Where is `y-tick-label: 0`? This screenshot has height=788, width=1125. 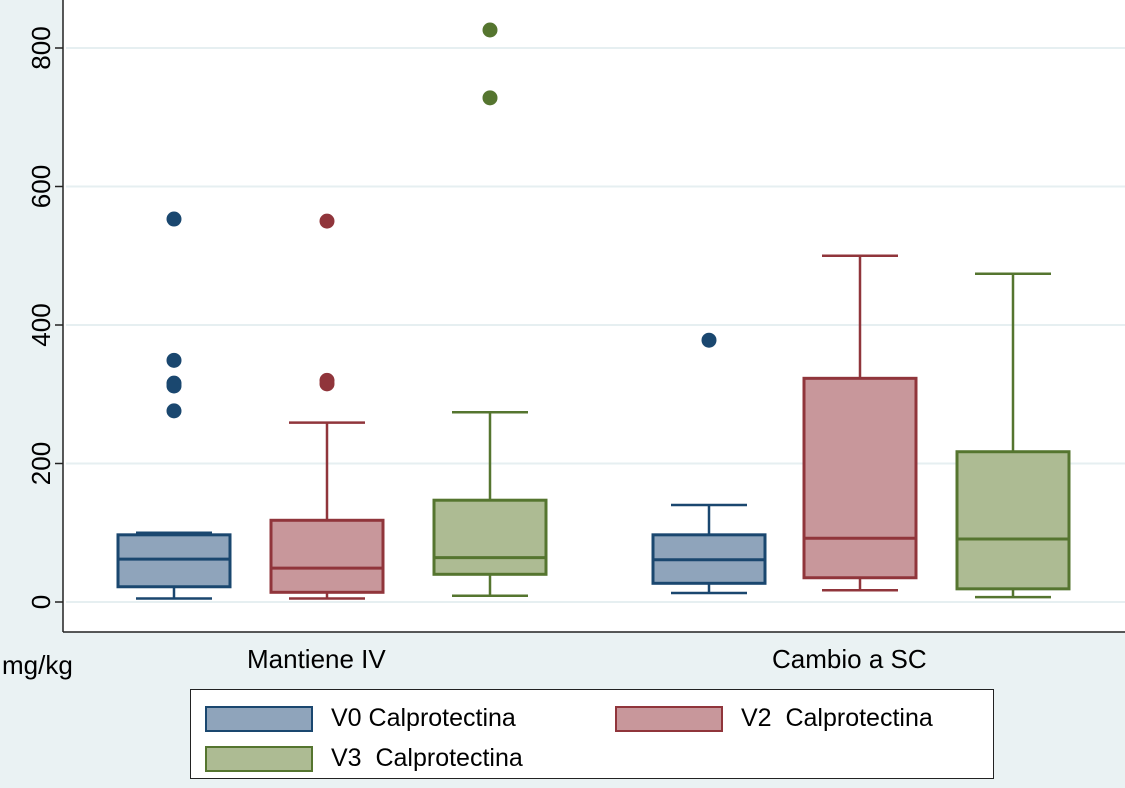 y-tick-label: 0 is located at coordinates (41, 602).